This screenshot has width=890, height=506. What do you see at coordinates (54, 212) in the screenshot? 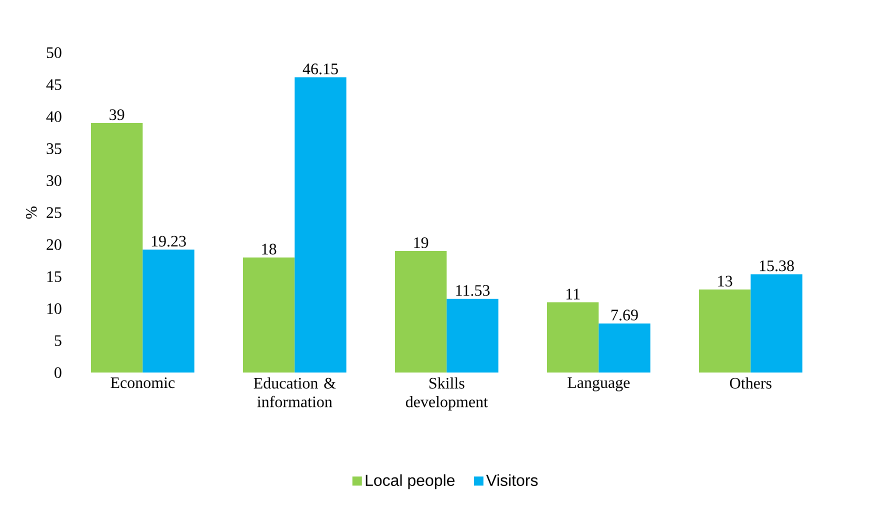
I see `y-tick-label: 25` at bounding box center [54, 212].